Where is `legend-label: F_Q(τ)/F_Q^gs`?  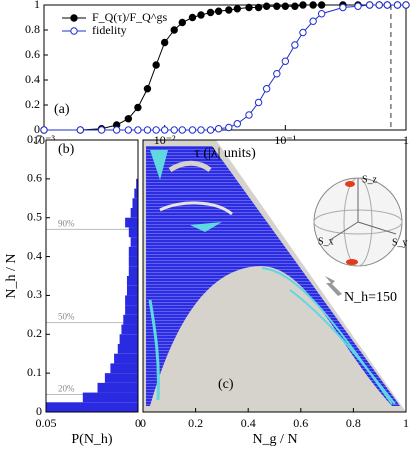
legend-label: F_Q(τ)/F_Q^gs is located at coordinates (129, 17).